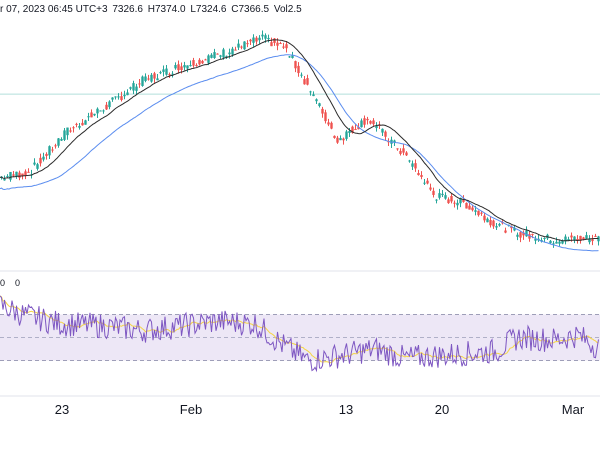  Describe the element at coordinates (10, 283) in the screenshot. I see `rsi-header: 0 0` at that location.